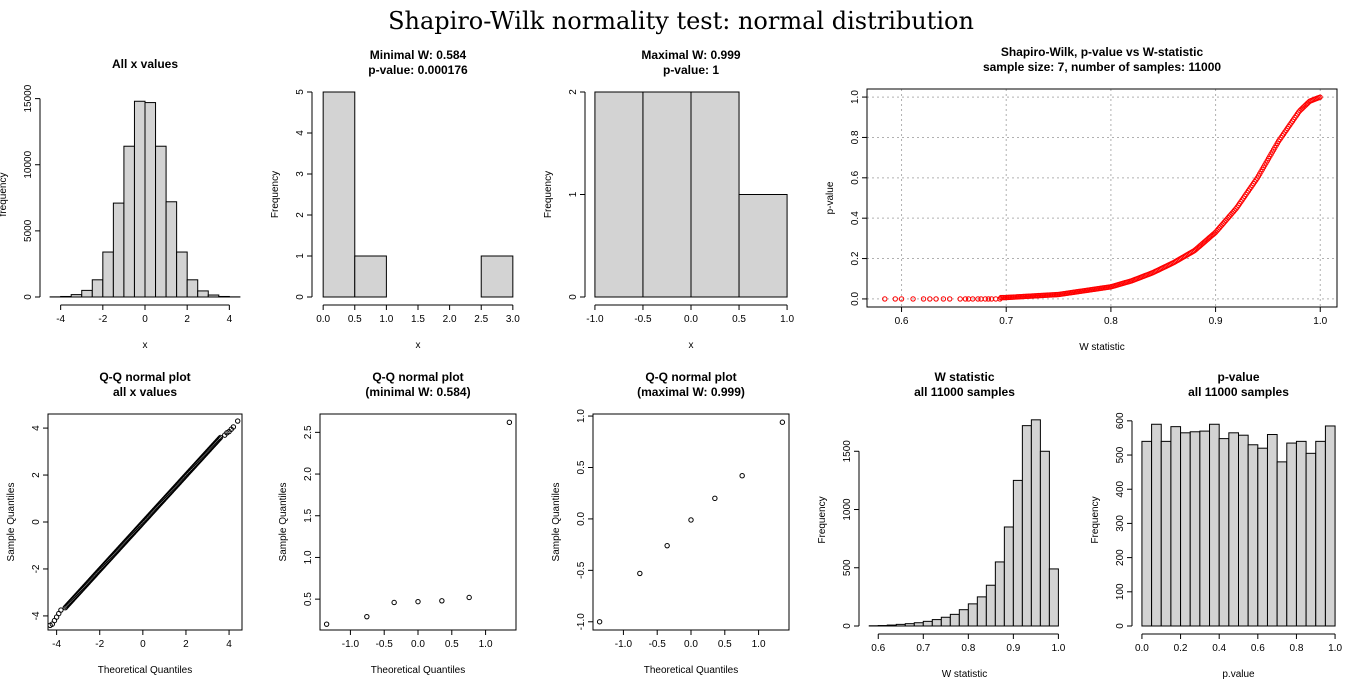 The height and width of the screenshot is (691, 1363). What do you see at coordinates (1120, 557) in the screenshot?
I see `y-tick-label: 200` at bounding box center [1120, 557].